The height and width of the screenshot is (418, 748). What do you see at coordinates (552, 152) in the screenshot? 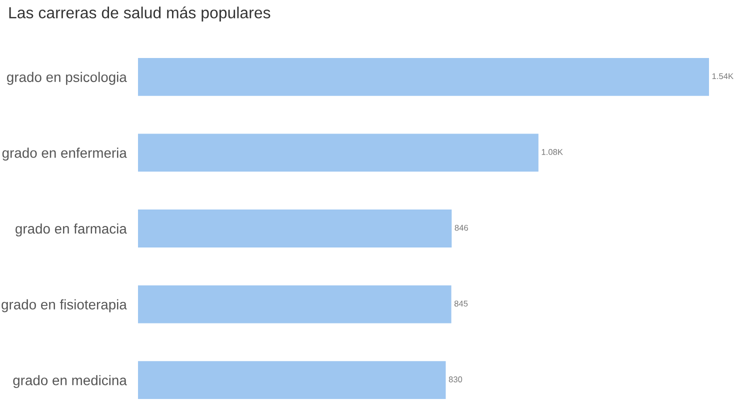
I see `data-label: 1.08K` at bounding box center [552, 152].